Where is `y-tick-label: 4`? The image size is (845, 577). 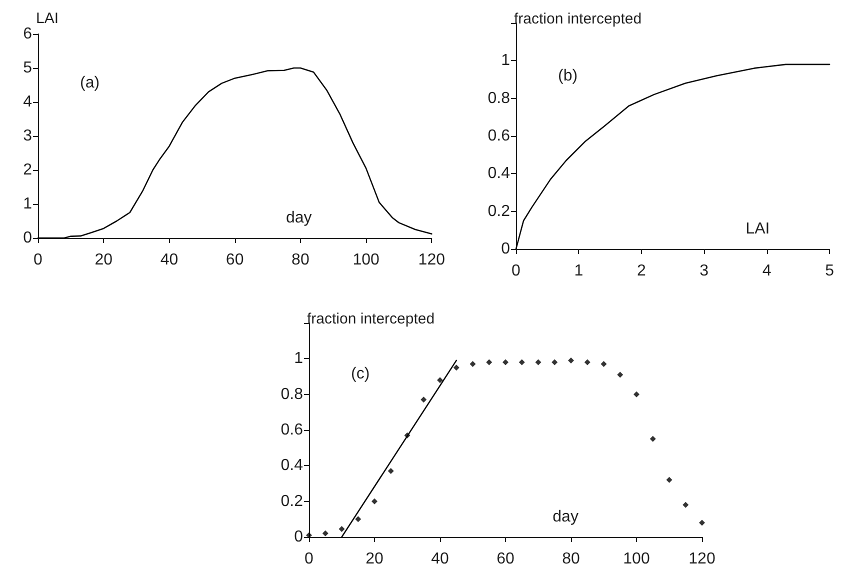 y-tick-label: 4 is located at coordinates (27, 102).